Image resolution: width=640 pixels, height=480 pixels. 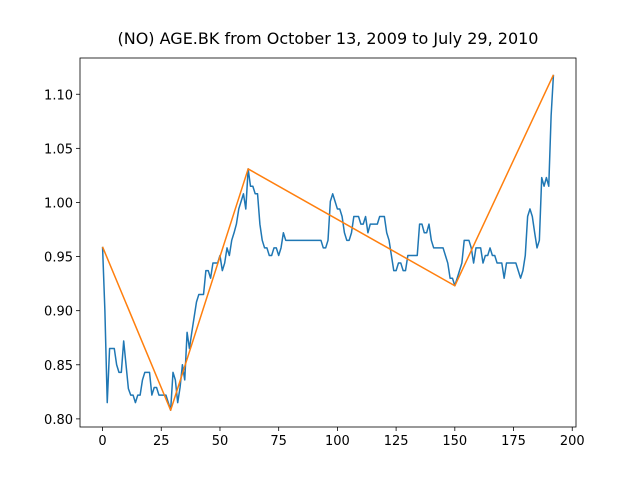 I want to click on y-tick-label: 0.95, so click(x=58, y=258).